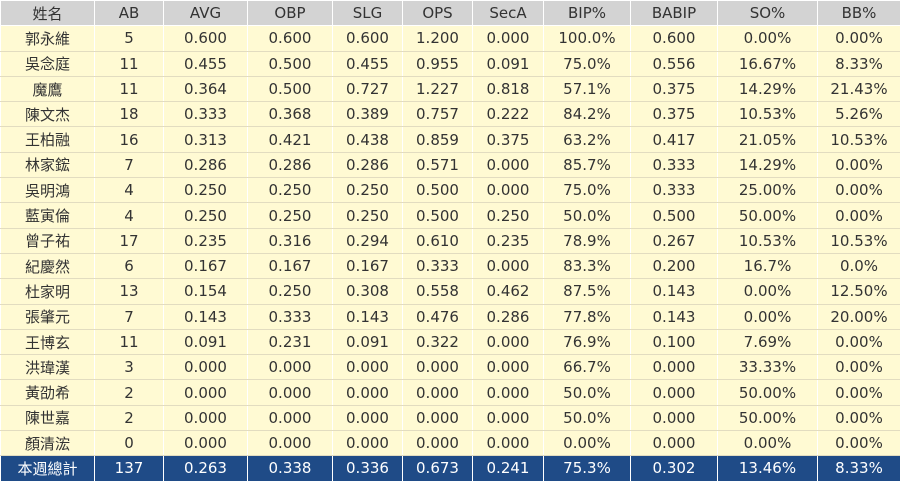  Describe the element at coordinates (768, 392) in the screenshot. I see `stat-cell: 50.00%` at that location.